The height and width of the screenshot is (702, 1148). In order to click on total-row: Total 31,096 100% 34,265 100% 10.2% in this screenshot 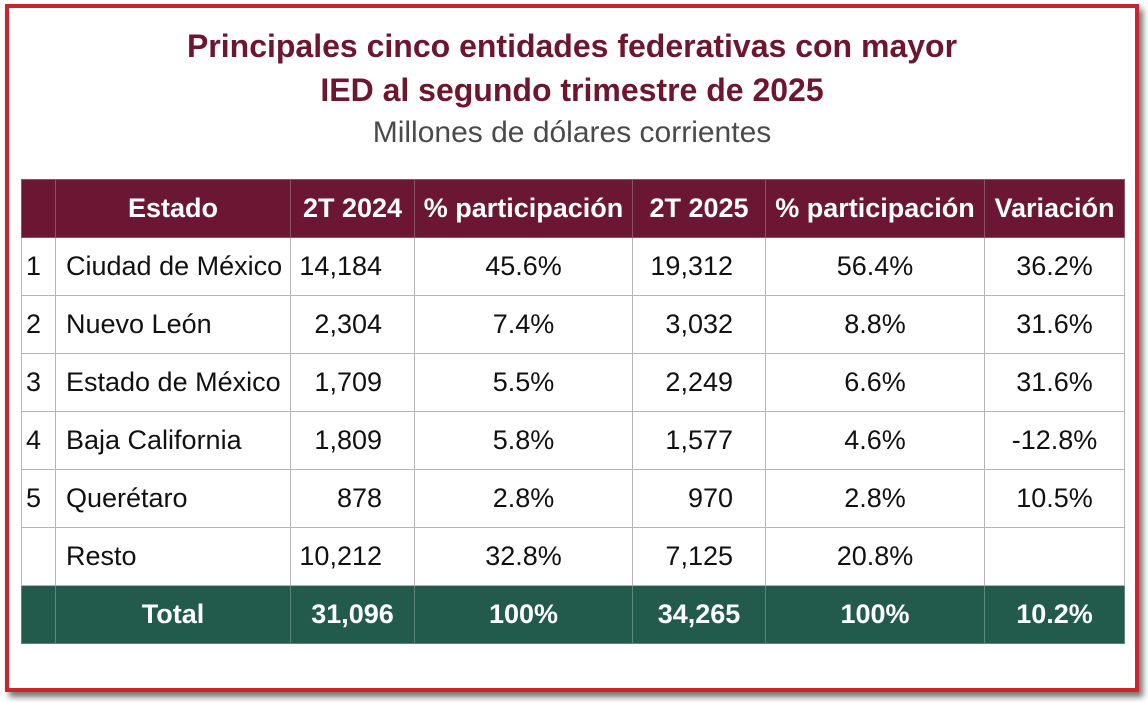, I will do `click(573, 614)`.